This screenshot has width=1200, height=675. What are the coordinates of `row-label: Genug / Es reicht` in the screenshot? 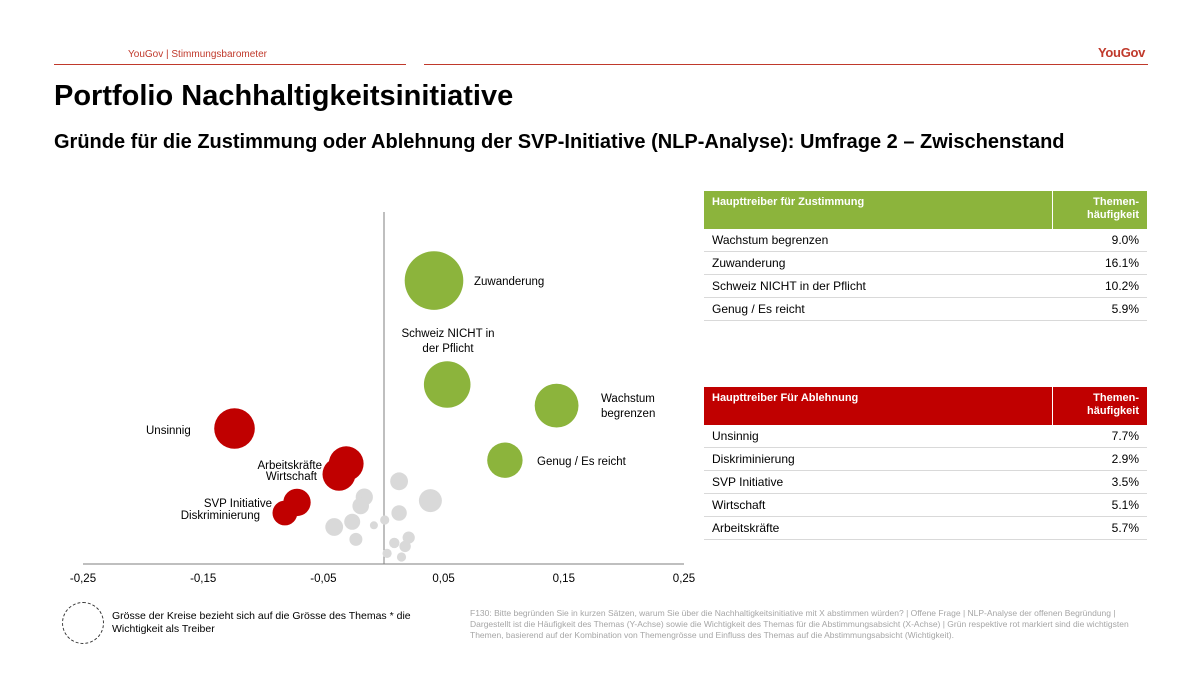 It's located at (878, 309).